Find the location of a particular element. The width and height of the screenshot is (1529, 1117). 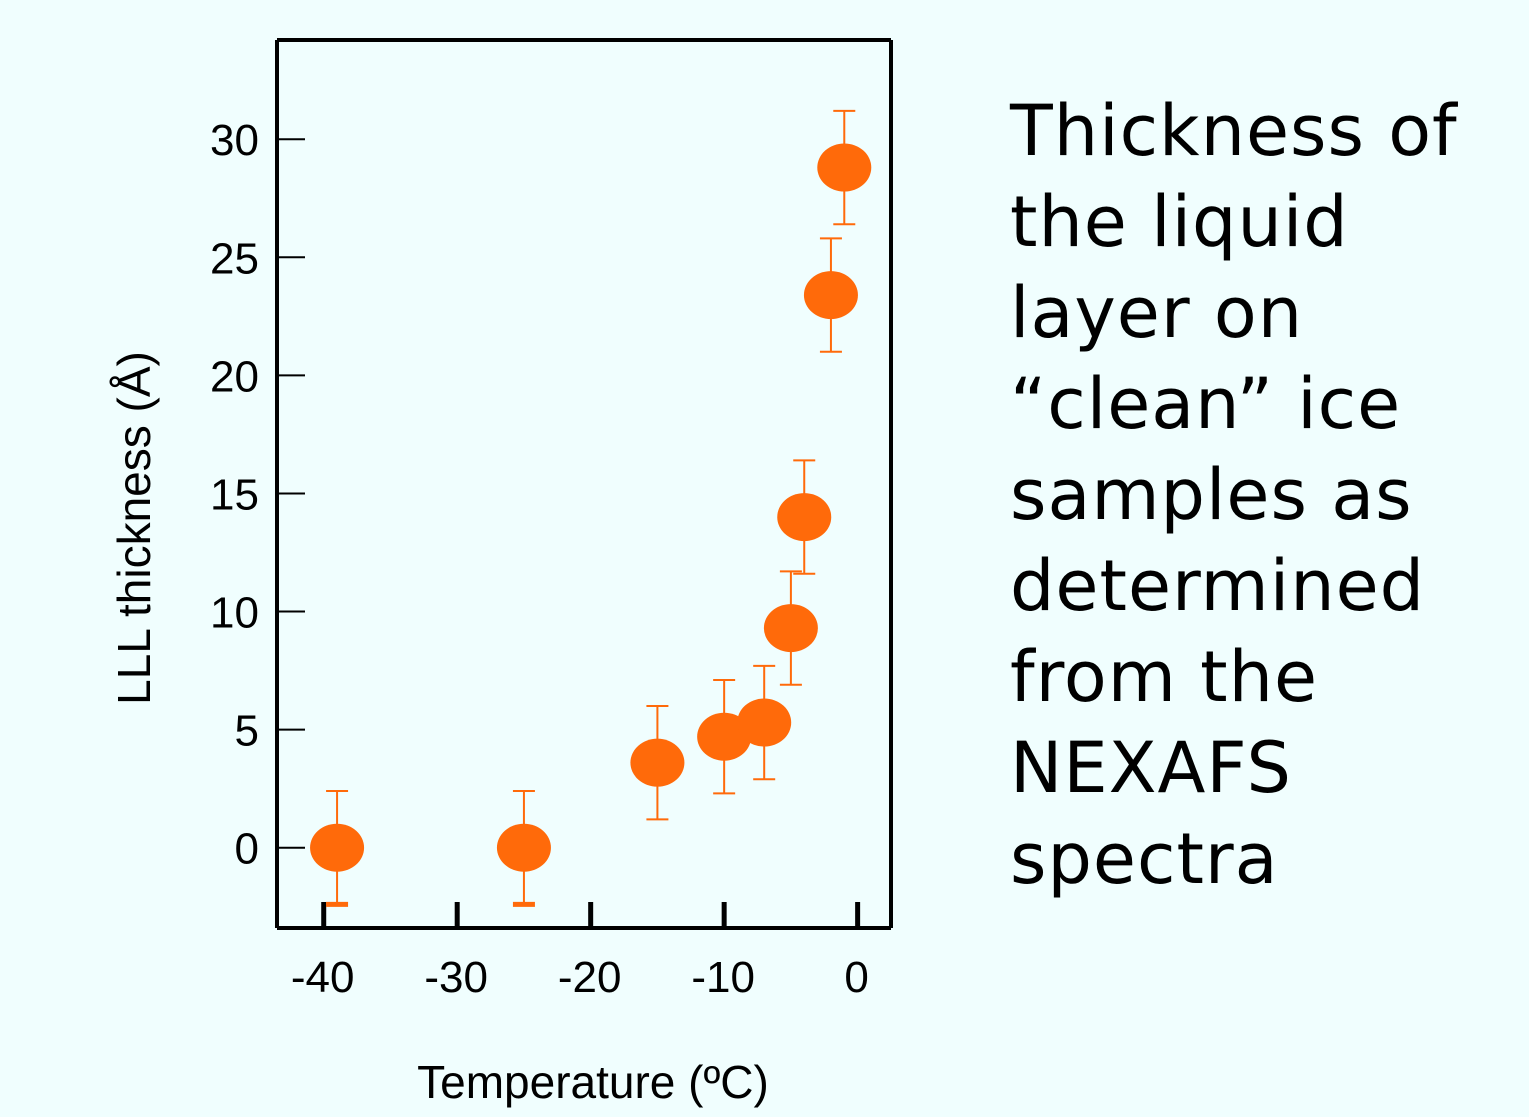

caption-line: samples as is located at coordinates (1211, 495).